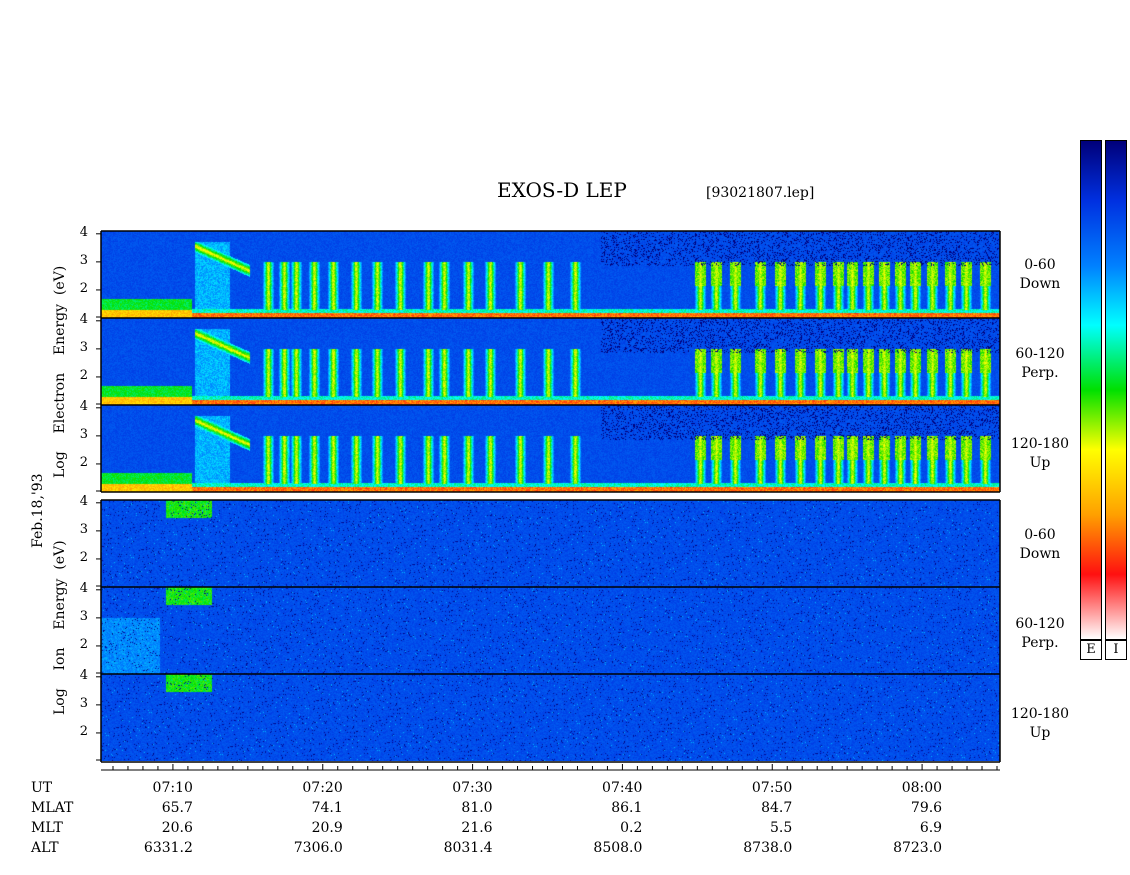 The width and height of the screenshot is (1130, 875). I want to click on pitch-label-ion-perp: 60-120 Perp., so click(1040, 633).